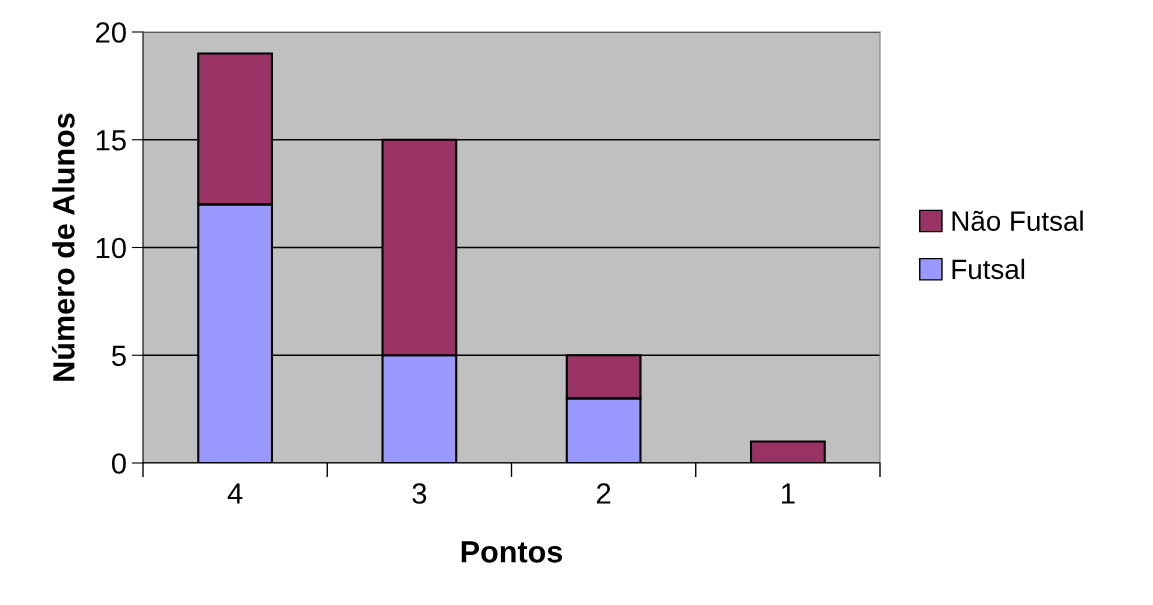  What do you see at coordinates (111, 248) in the screenshot?
I see `y-tick-label: 10` at bounding box center [111, 248].